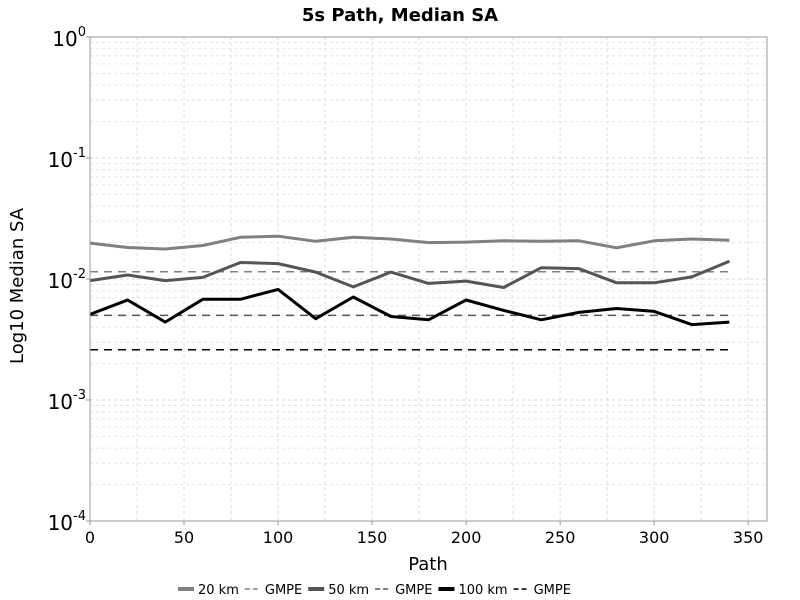 The image size is (800, 600). Describe the element at coordinates (560, 537) in the screenshot. I see `x-tick-label: 250` at that location.